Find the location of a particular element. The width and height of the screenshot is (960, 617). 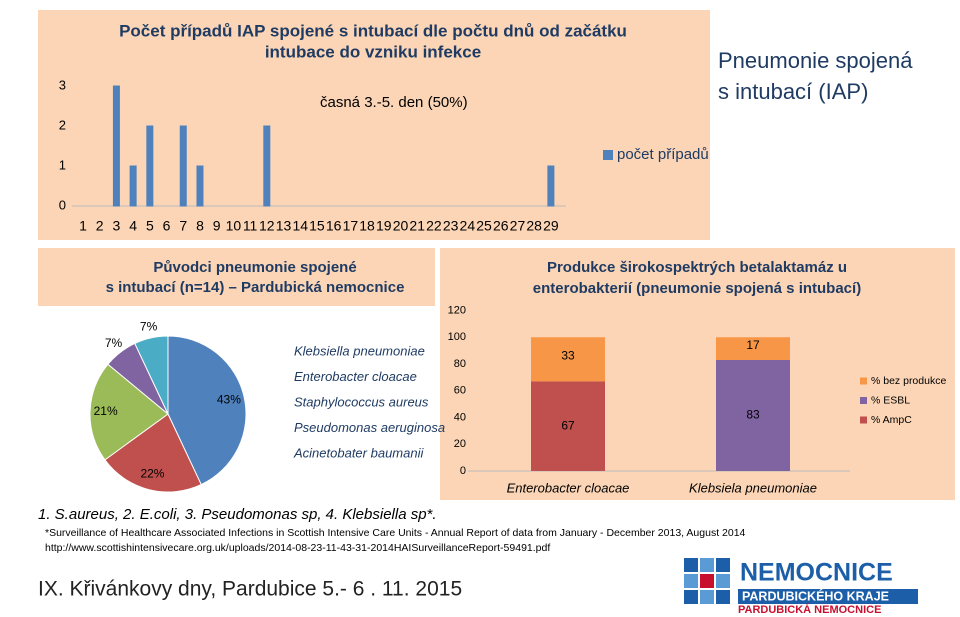

legend-label: Enterobacter cloacae is located at coordinates (355, 376).